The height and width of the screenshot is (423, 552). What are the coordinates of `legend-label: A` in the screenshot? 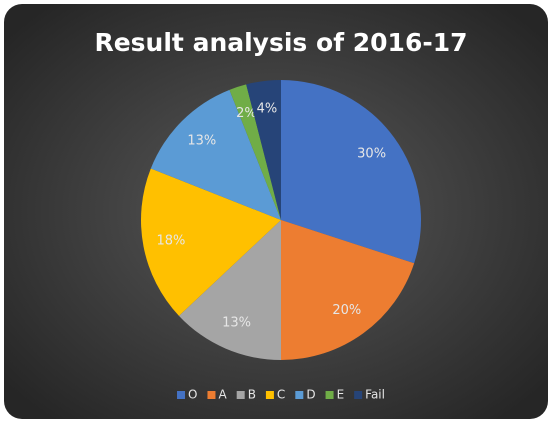 It's located at (222, 395).